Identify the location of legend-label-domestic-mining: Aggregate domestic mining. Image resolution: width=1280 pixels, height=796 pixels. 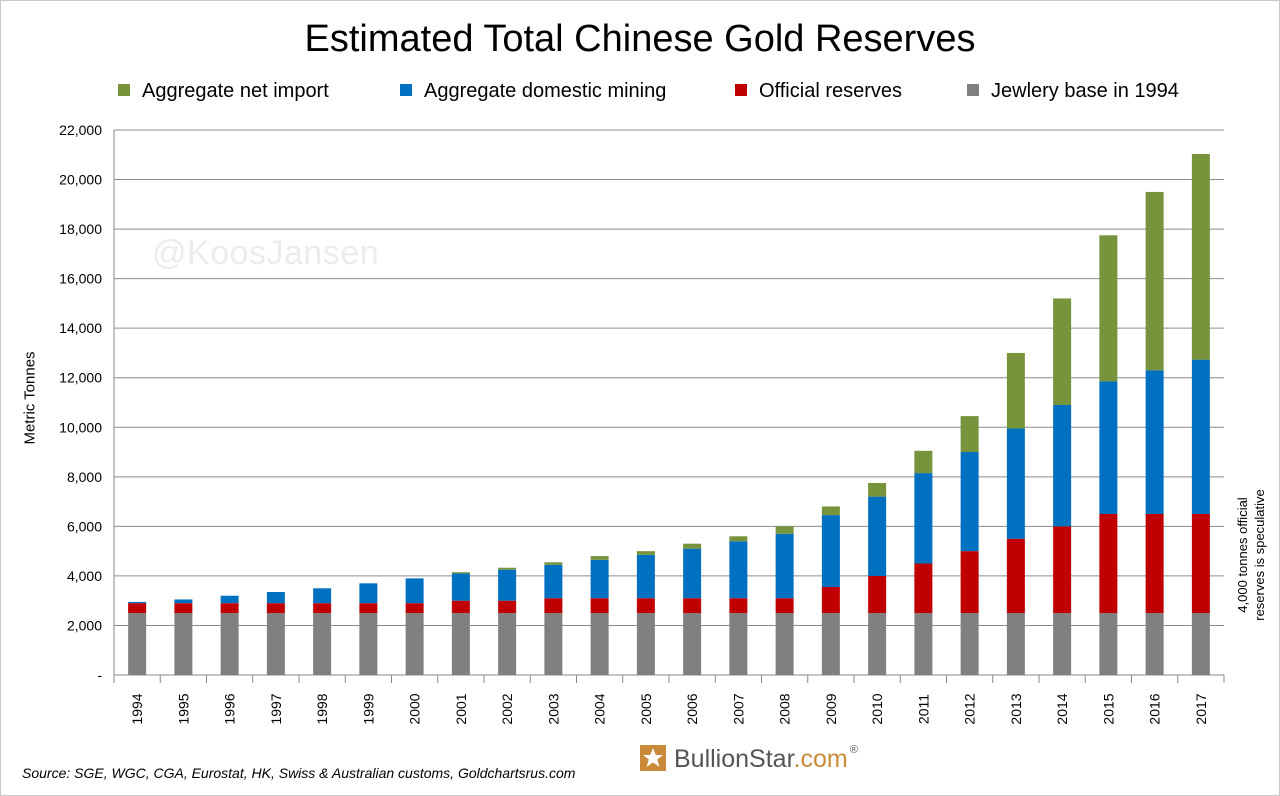
(545, 91).